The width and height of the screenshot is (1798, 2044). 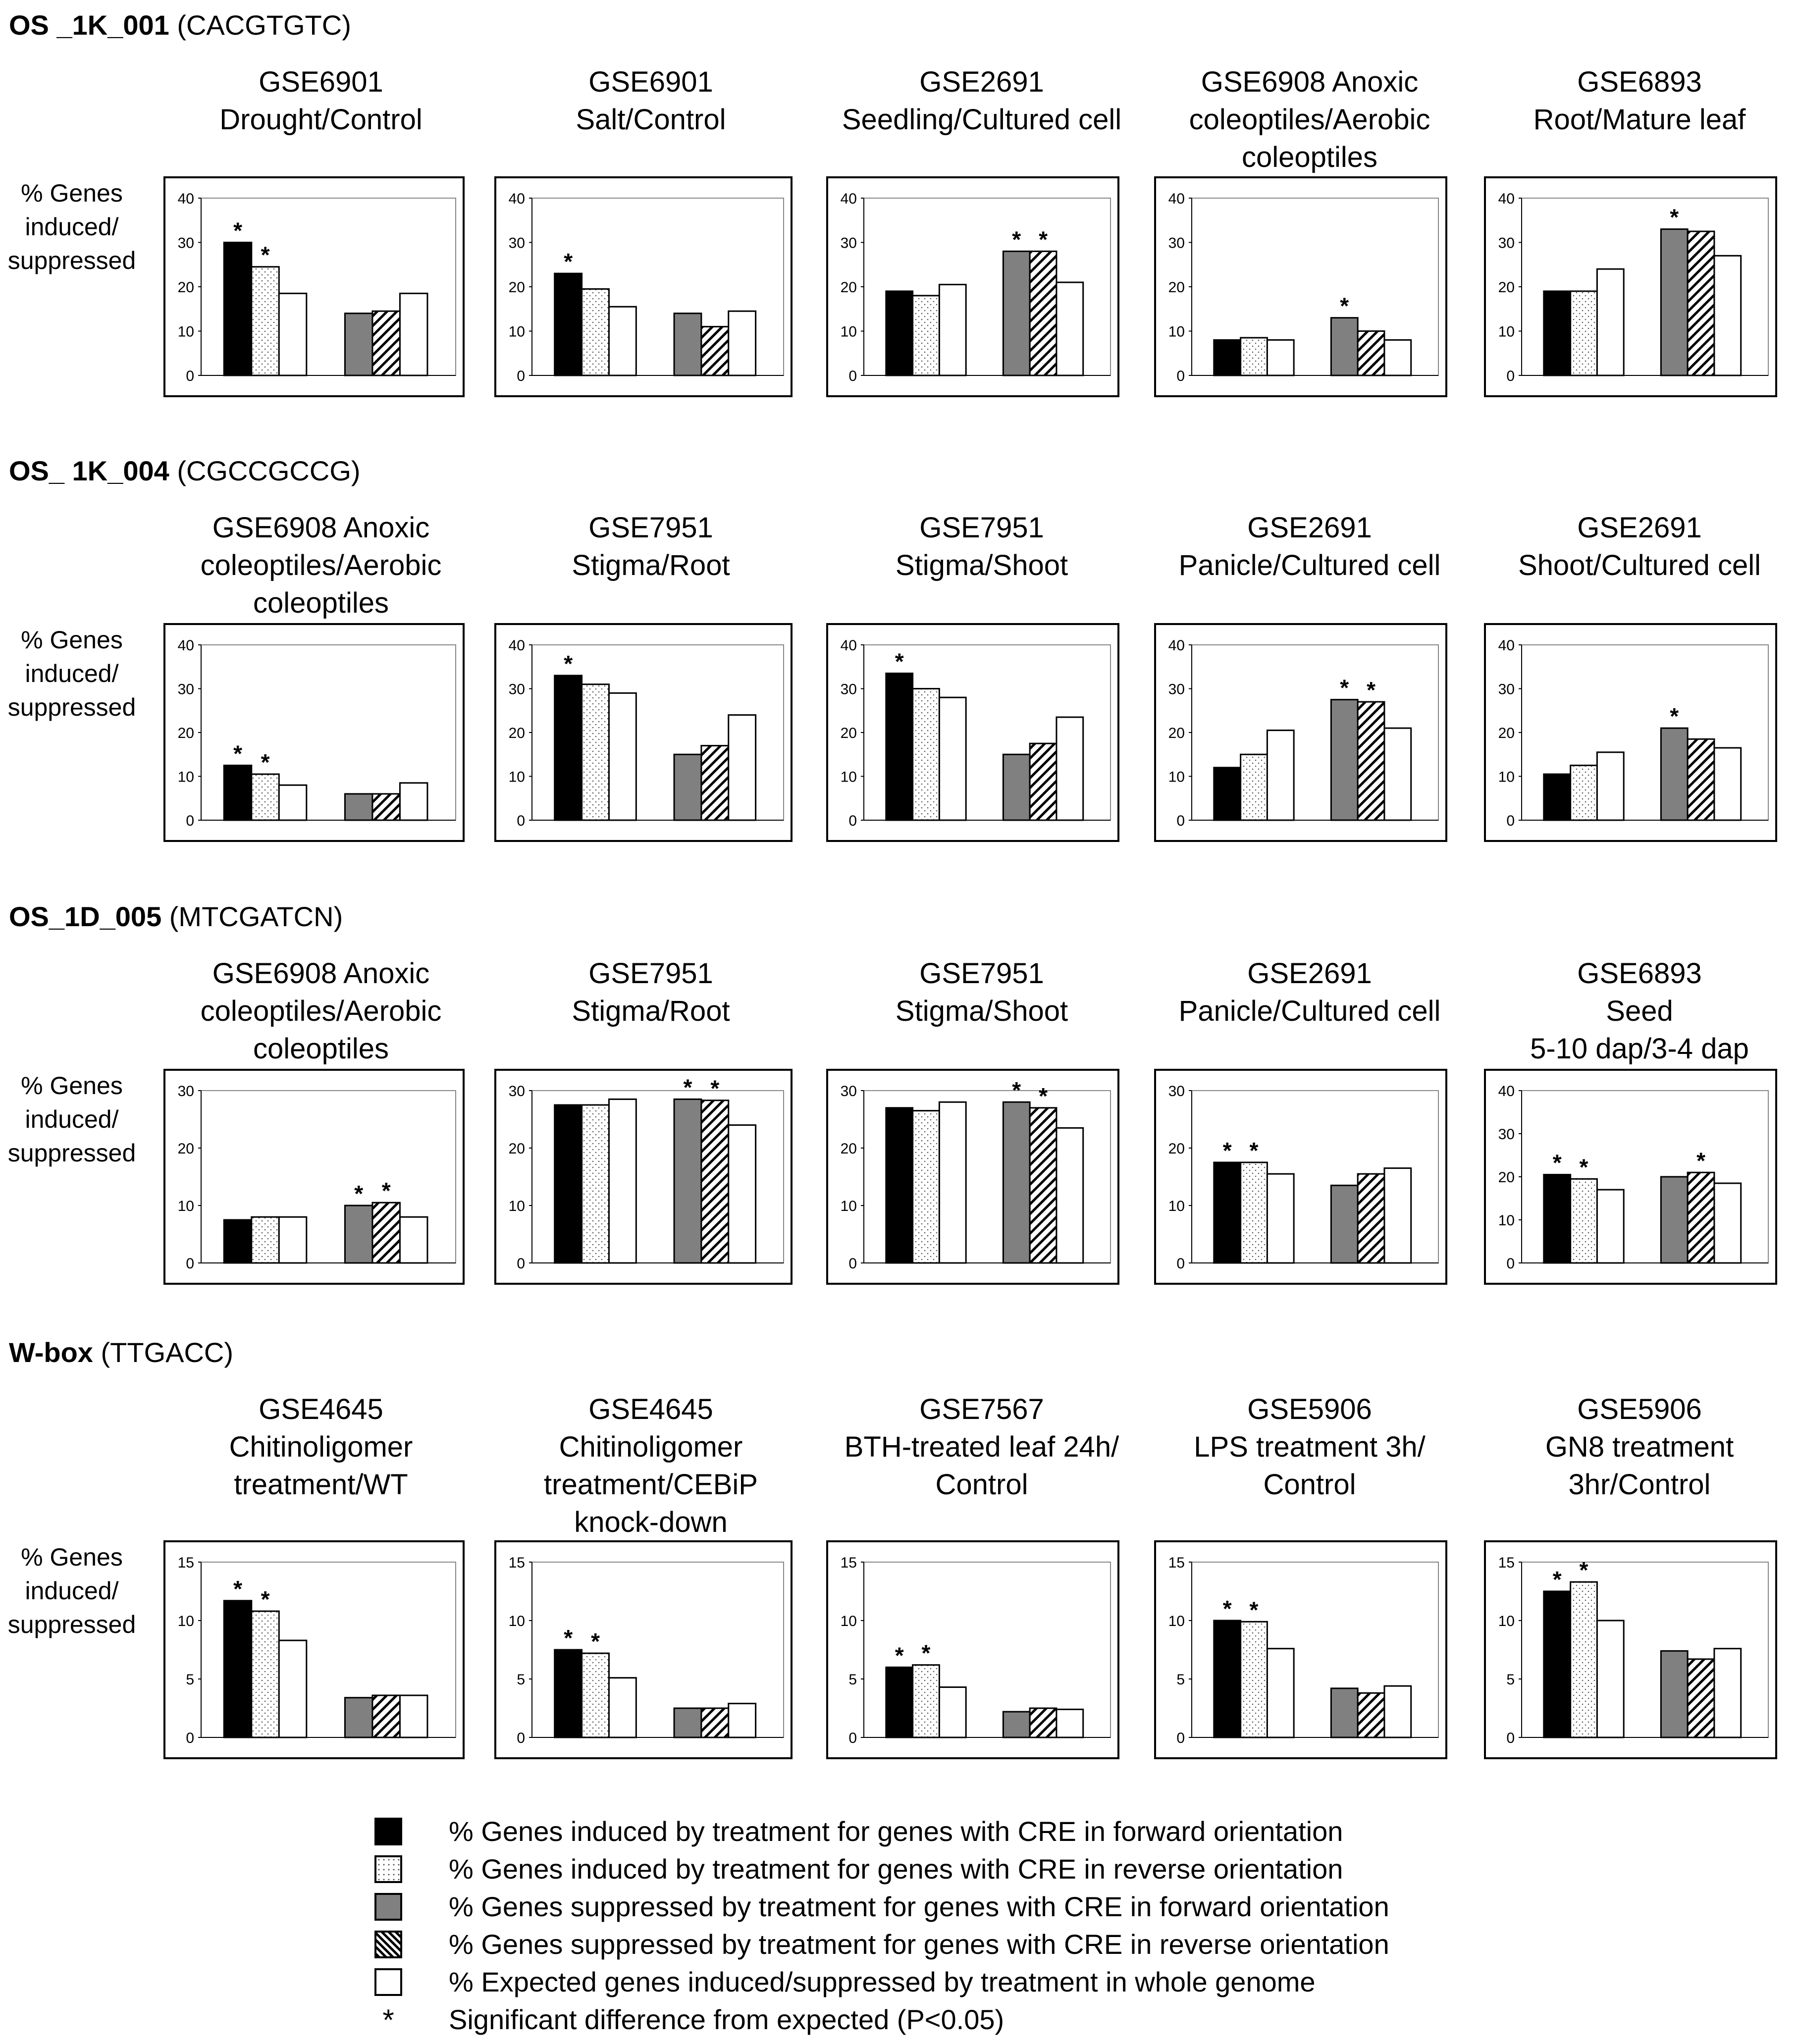 What do you see at coordinates (650, 82) in the screenshot?
I see `panel-title-line: GSE6901` at bounding box center [650, 82].